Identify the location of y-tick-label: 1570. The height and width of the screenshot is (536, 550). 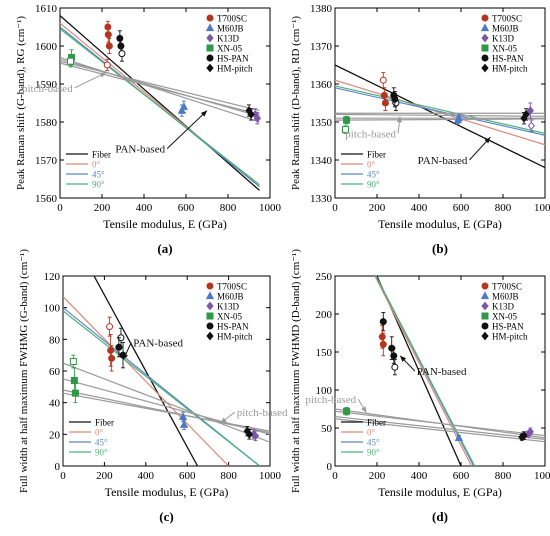
(46, 161).